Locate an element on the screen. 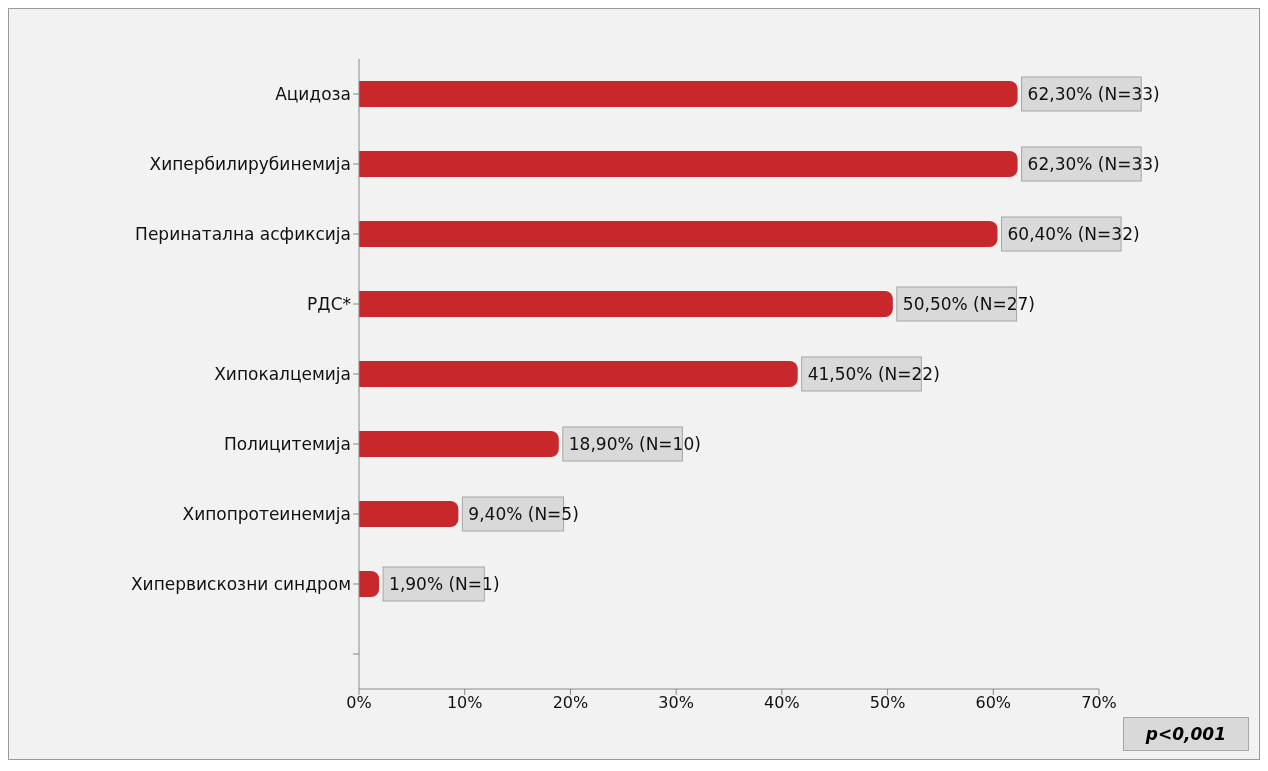 The width and height of the screenshot is (1268, 771). x-tick-label: 70% is located at coordinates (1099, 703).